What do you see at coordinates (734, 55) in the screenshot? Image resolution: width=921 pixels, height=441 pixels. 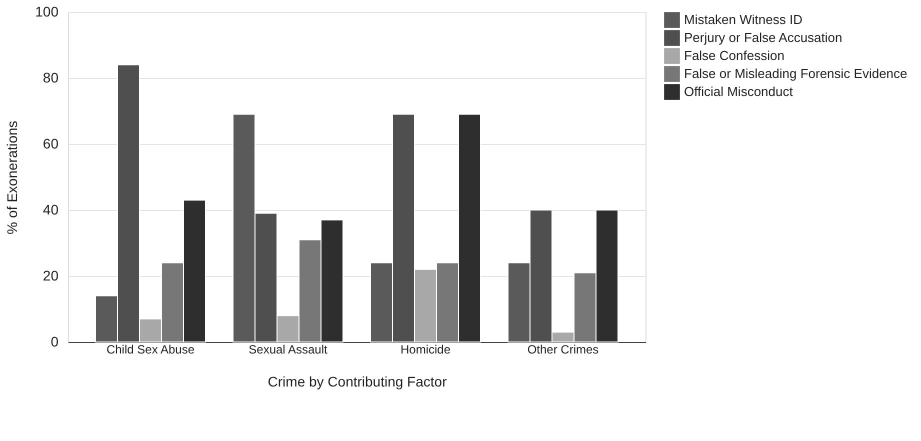 I see `legend-label: False Confession` at bounding box center [734, 55].